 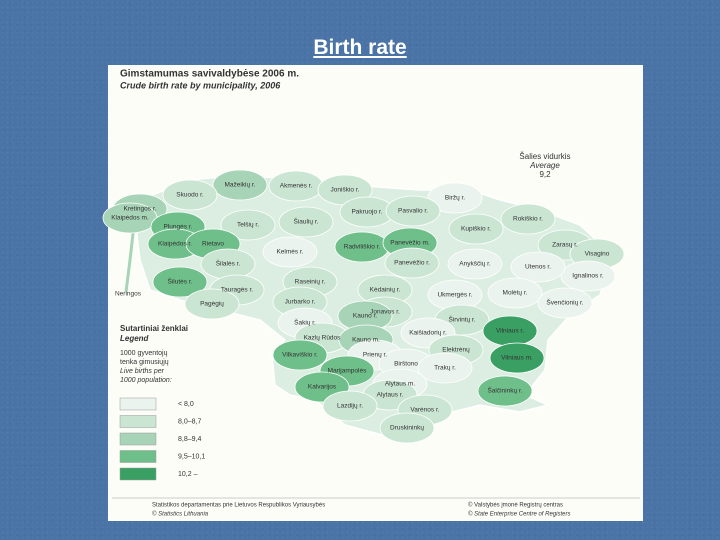 I want to click on legend-label: 8,0–8,7, so click(x=189, y=421).